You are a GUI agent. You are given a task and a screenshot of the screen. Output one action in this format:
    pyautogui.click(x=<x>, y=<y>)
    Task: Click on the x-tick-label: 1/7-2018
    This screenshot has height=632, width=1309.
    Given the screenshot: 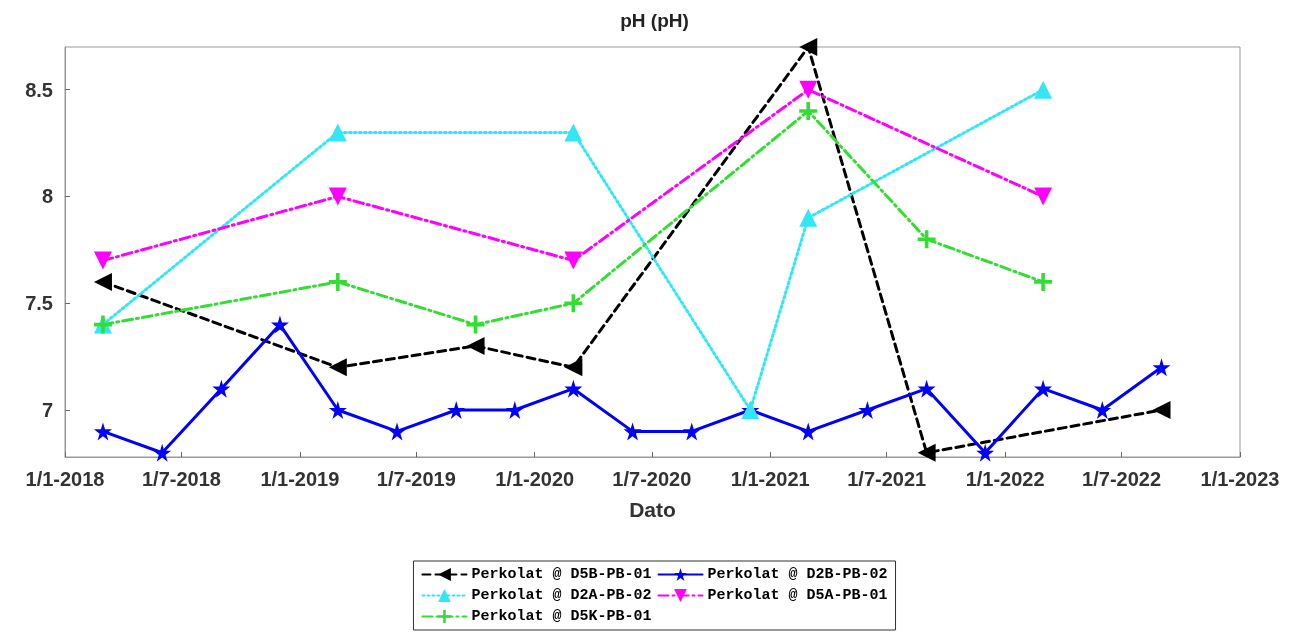 What is the action you would take?
    pyautogui.click(x=181, y=479)
    